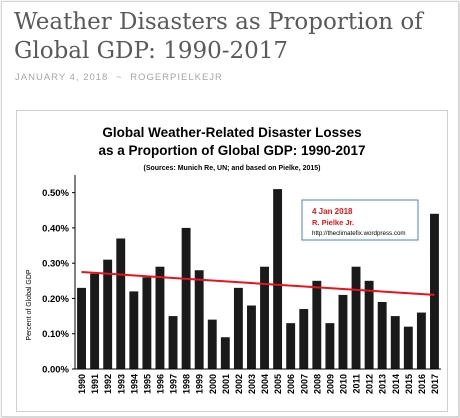  Describe the element at coordinates (291, 346) in the screenshot. I see `bar-2006` at that location.